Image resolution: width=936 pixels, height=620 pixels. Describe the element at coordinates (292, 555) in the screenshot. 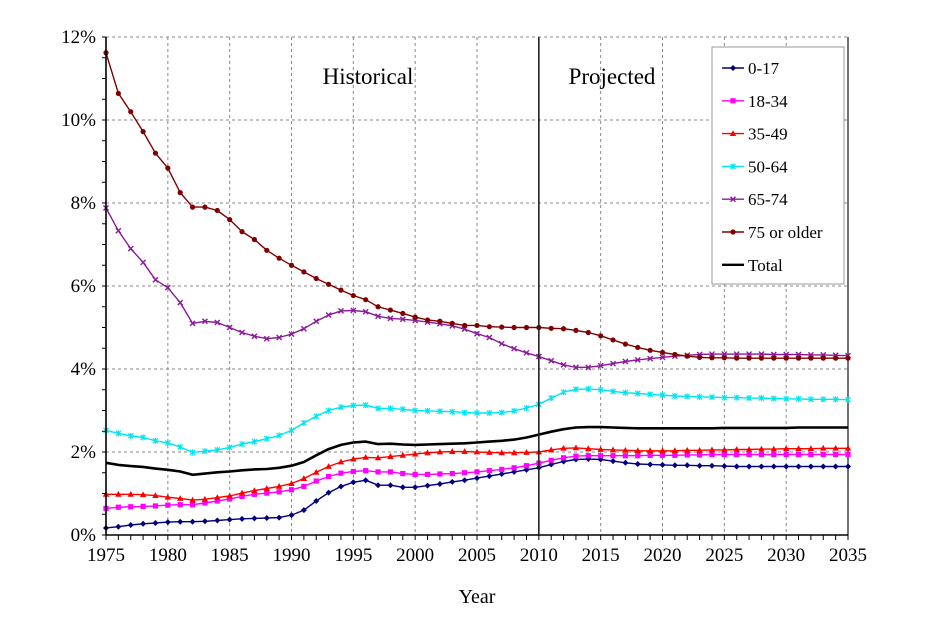

I see `x-tick-label: 1990` at that location.